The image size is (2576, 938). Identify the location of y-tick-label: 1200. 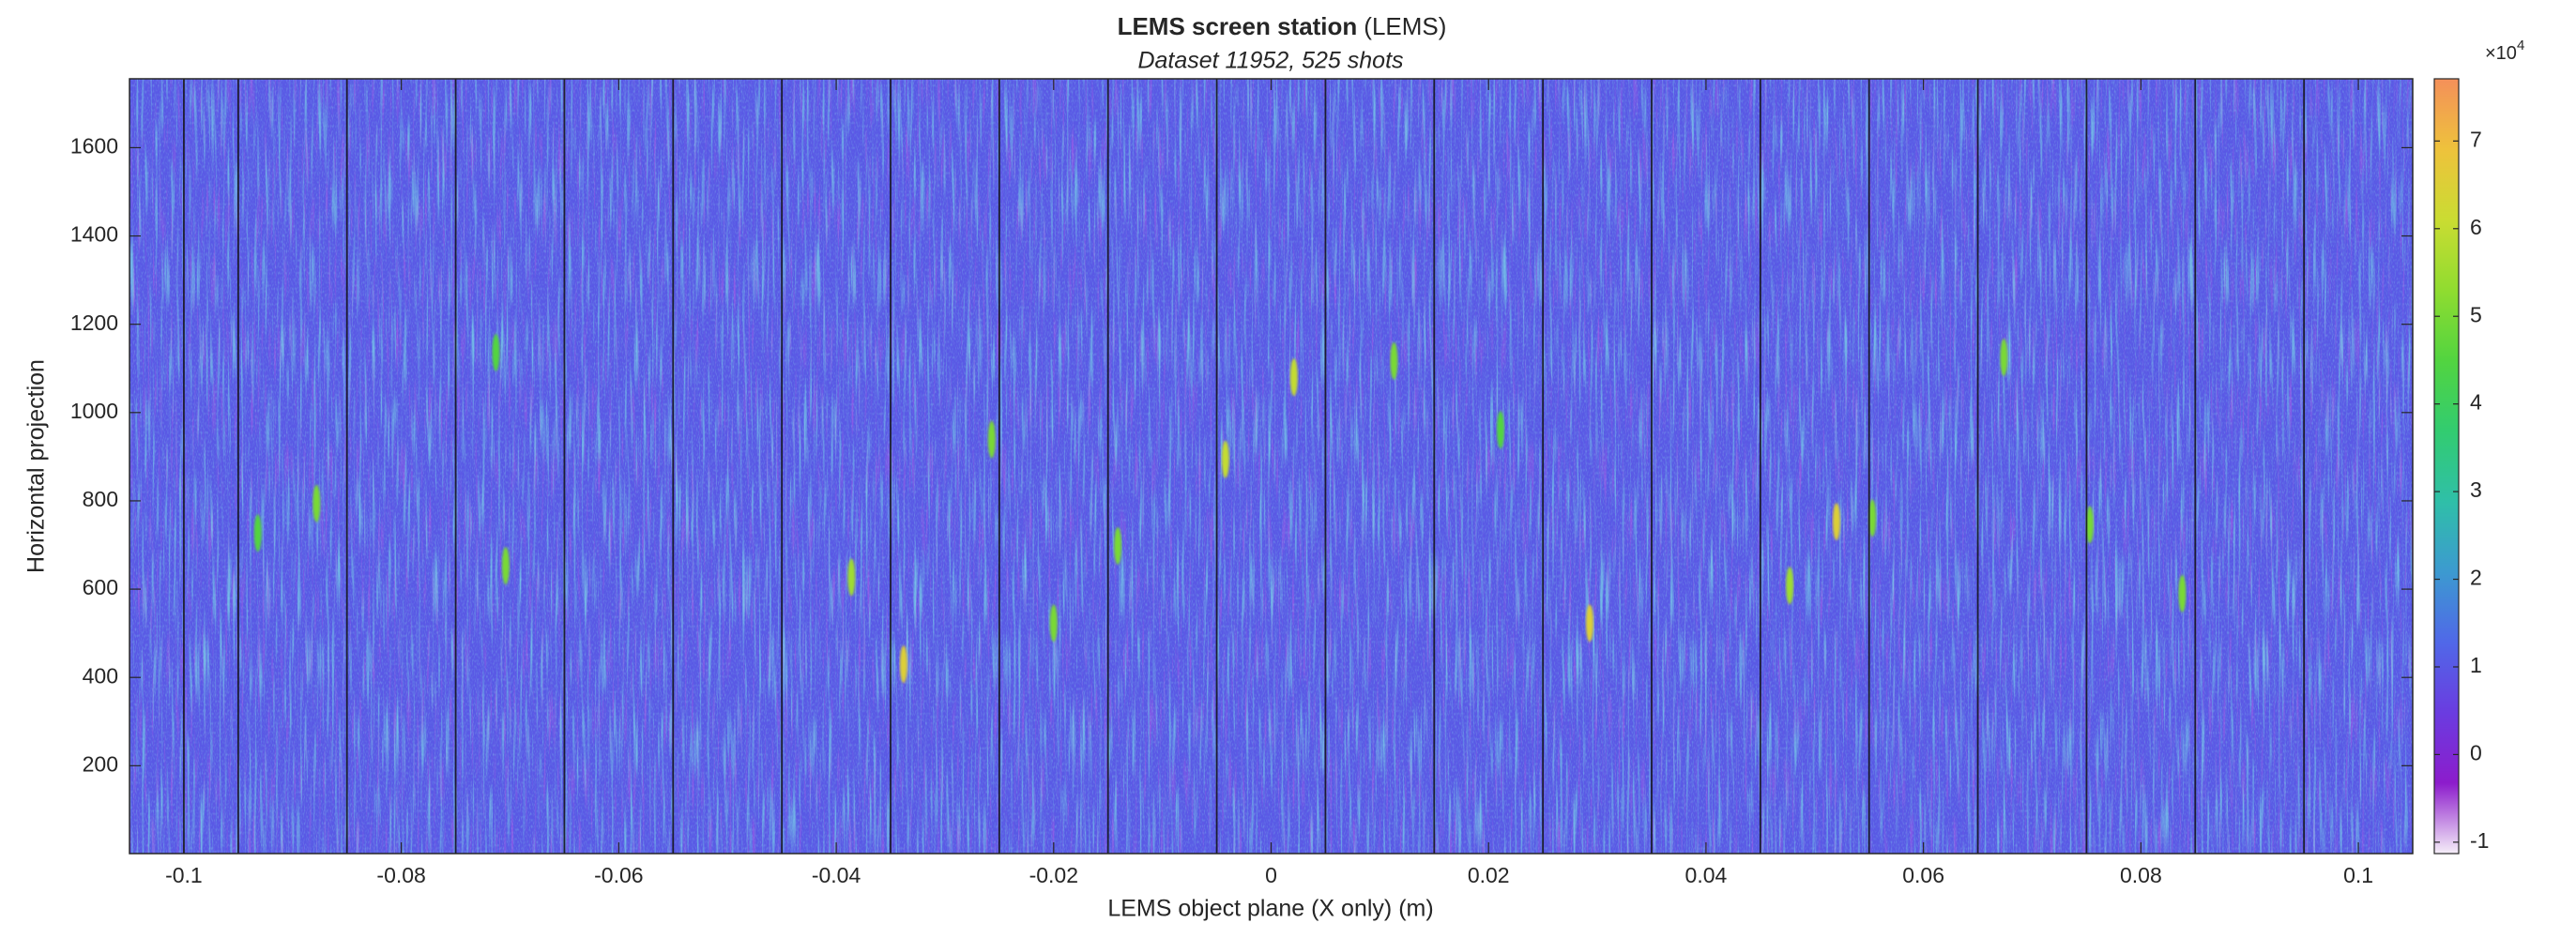
(94, 322).